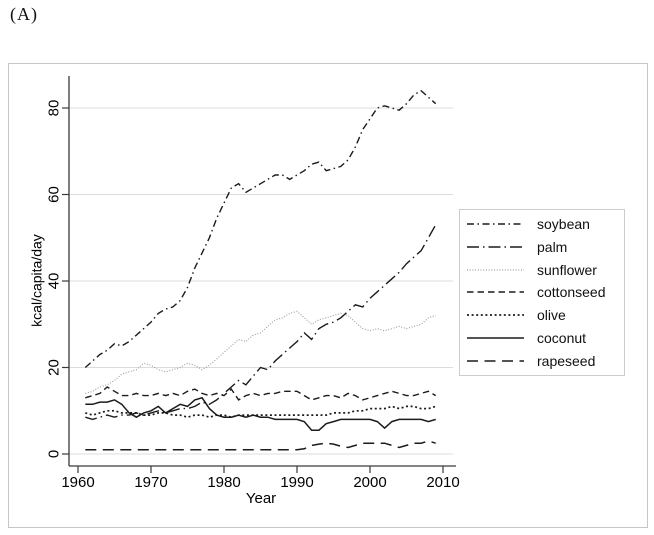 This screenshot has width=654, height=535. I want to click on y-tick-label: 60, so click(54, 194).